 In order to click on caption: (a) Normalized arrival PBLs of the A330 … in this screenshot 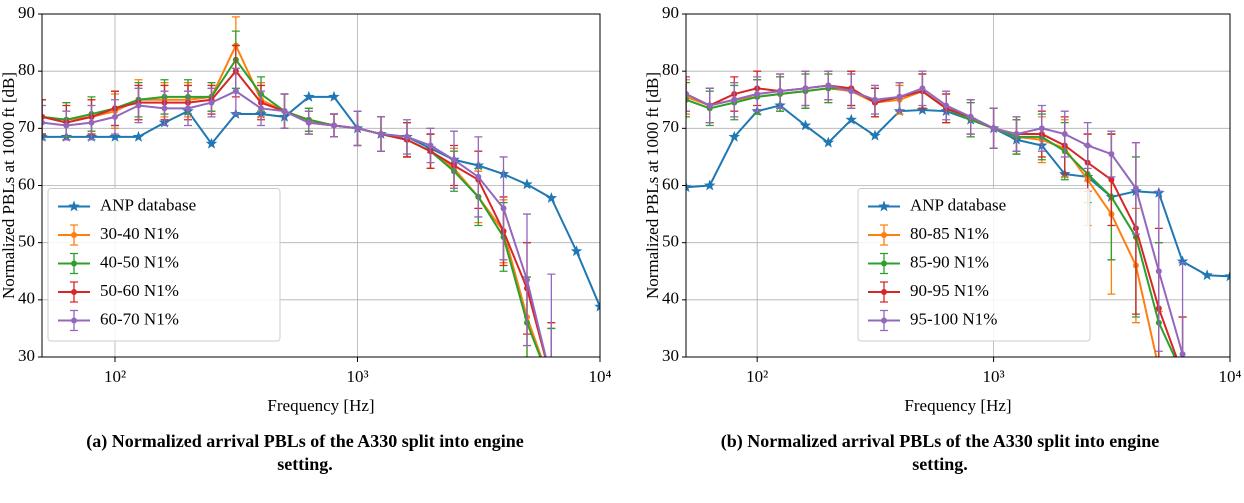, I will do `click(305, 452)`.